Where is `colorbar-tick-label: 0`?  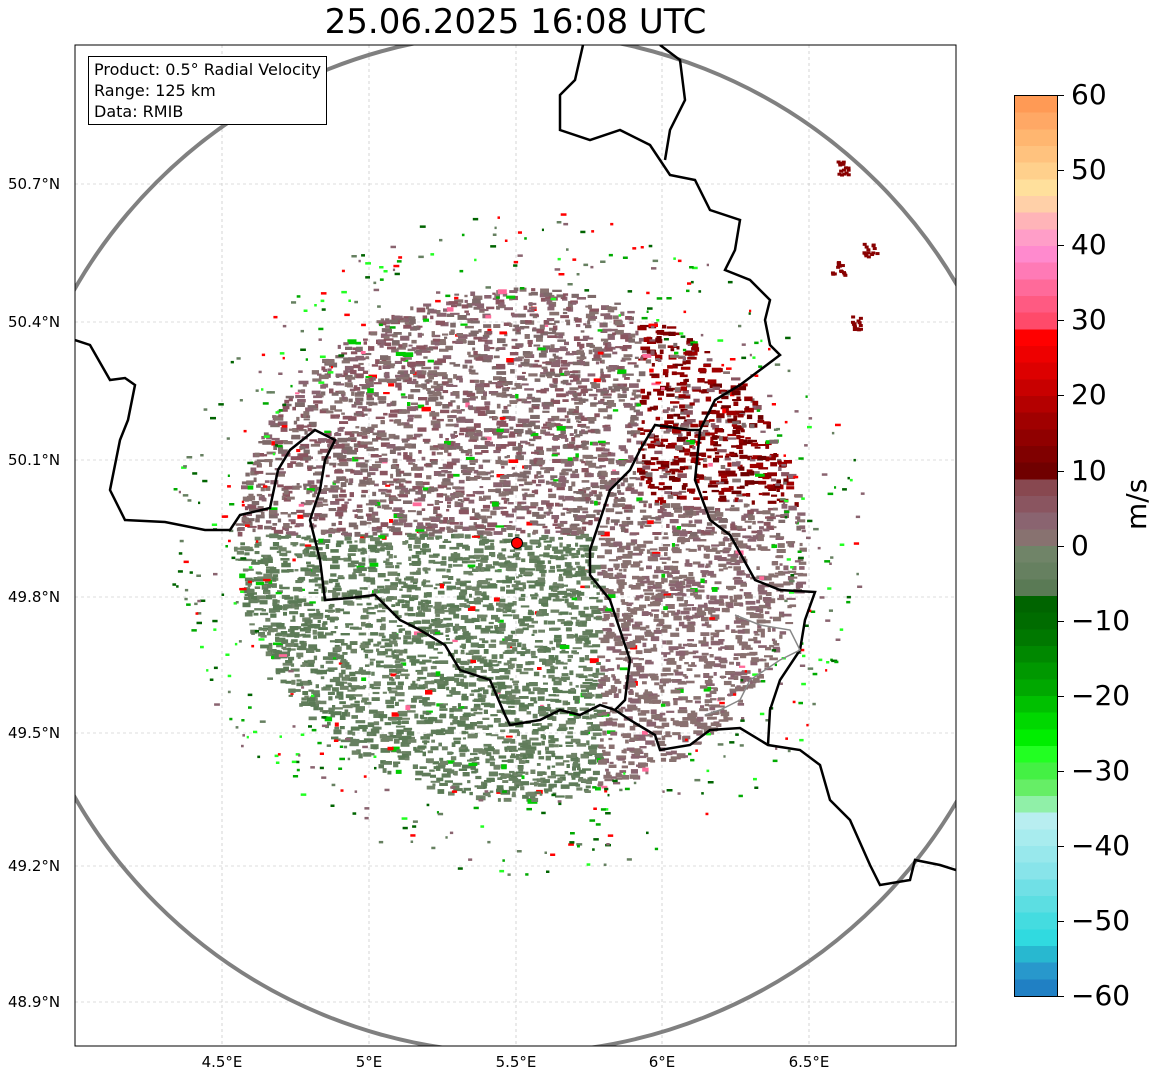 colorbar-tick-label: 0 is located at coordinates (1080, 545).